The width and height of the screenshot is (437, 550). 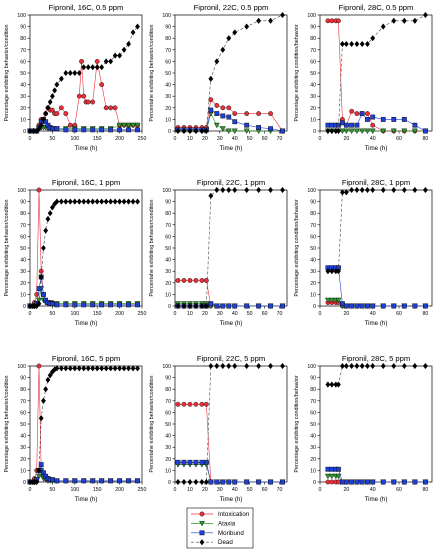 What do you see at coordinates (97, 139) in the screenshot?
I see `x-tick-label: 150` at bounding box center [97, 139].